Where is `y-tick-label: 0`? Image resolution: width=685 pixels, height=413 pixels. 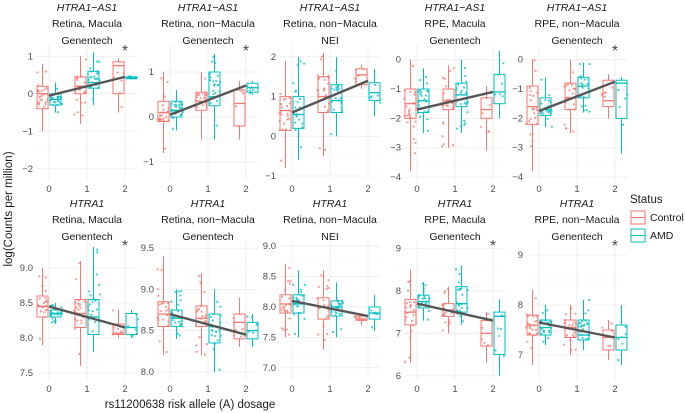
y-tick-label: 0 is located at coordinates (398, 60).